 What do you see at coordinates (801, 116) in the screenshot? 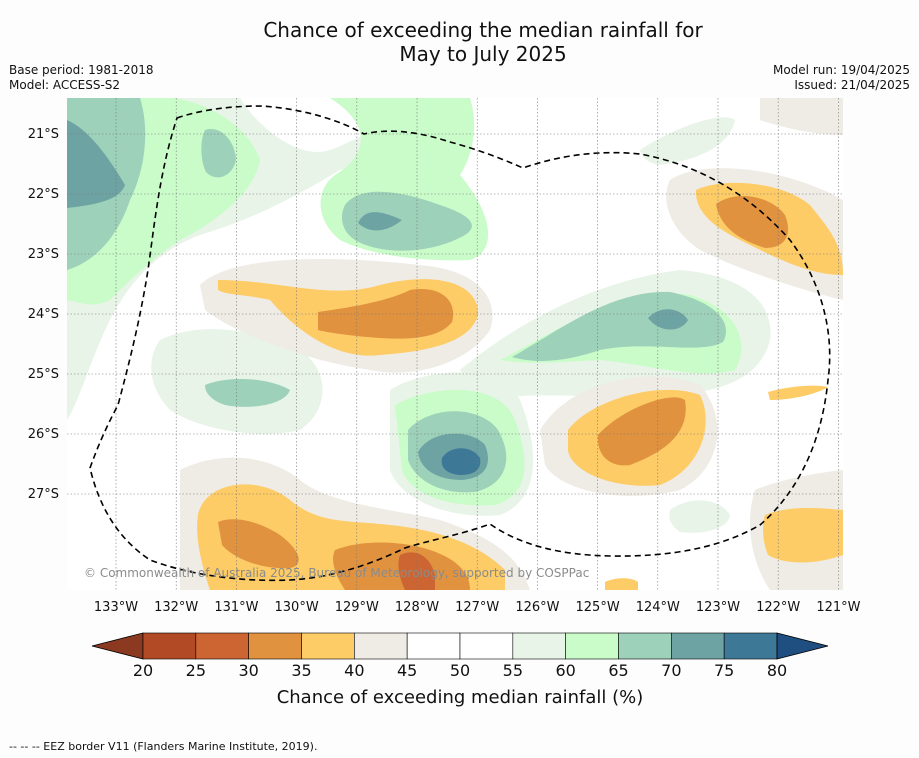
I see `contour-45-topright` at bounding box center [801, 116].